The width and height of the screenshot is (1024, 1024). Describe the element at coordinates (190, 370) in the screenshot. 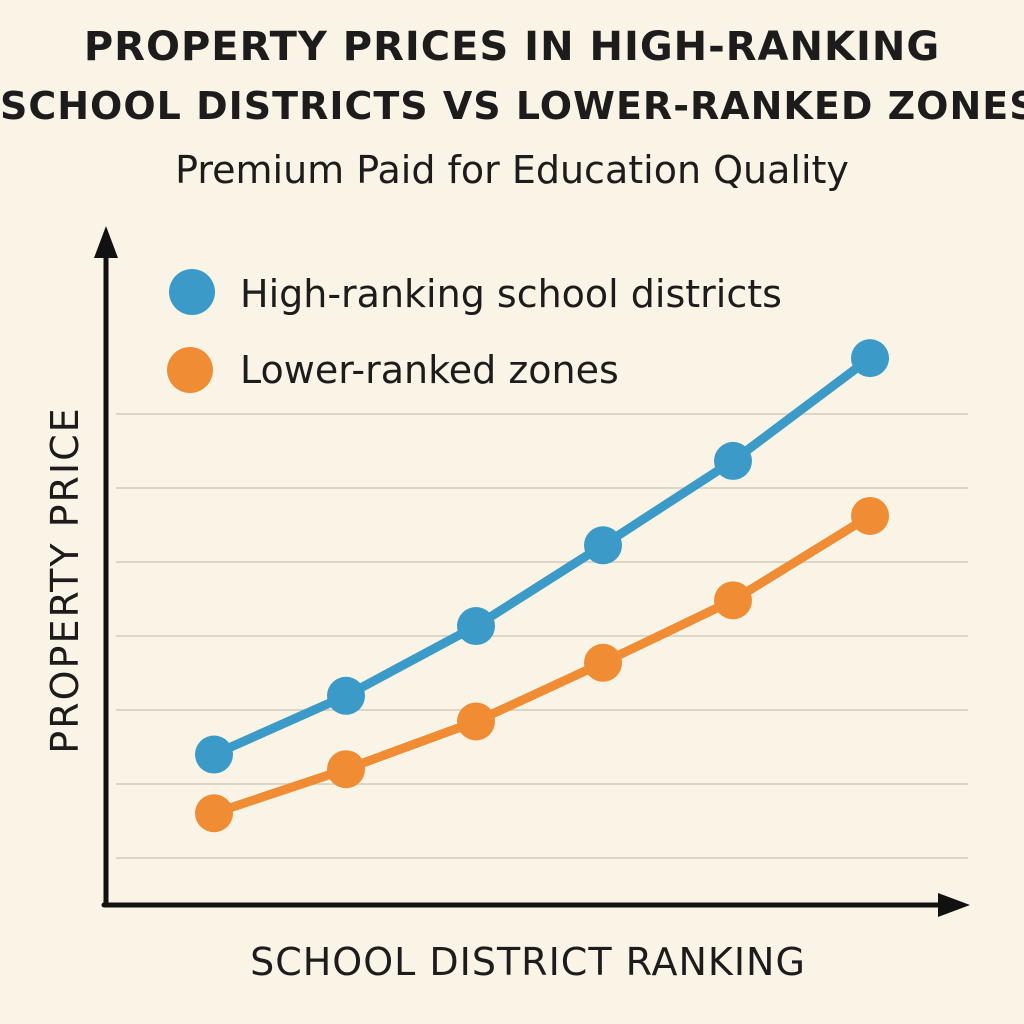

I see `legend-marker-low` at that location.